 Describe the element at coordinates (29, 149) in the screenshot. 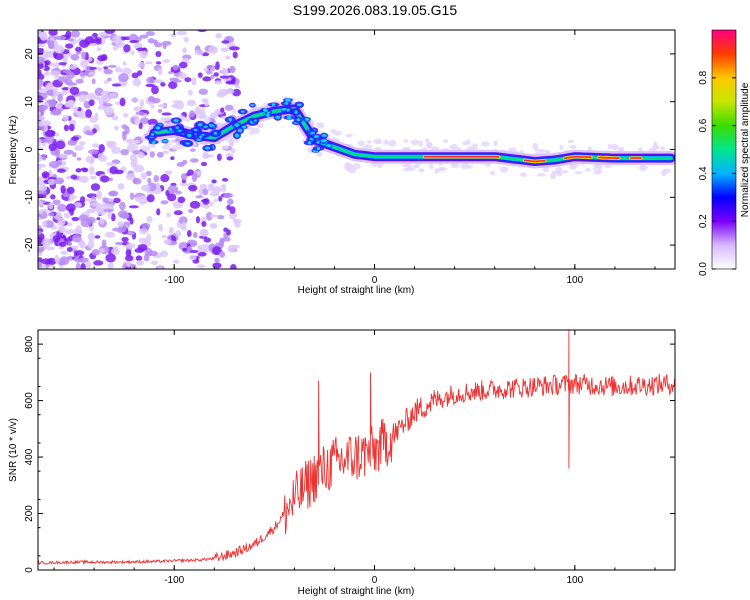

I see `heatmap-y-tick-label: 0` at that location.